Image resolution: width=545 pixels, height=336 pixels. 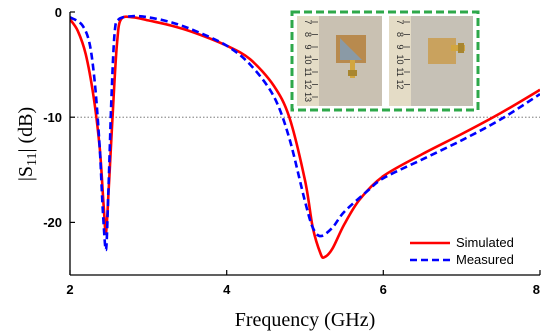 I want to click on ruler-right: 7 8 9 10 11 12, so click(x=402, y=54).